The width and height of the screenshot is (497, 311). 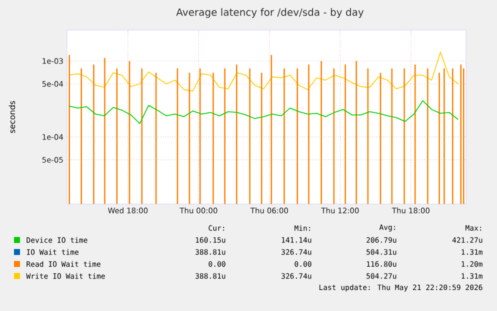 I want to click on chart-title: Average latency for /dev/sda - by day, so click(x=270, y=13).